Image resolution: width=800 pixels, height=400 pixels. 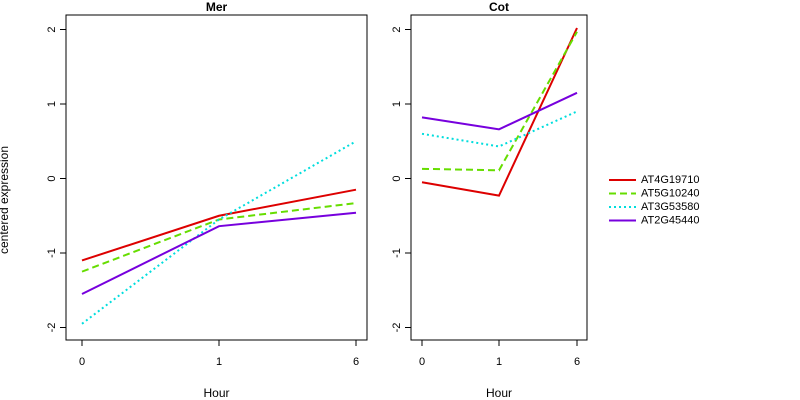 I want to click on panel-title-mer: Mer, so click(x=217, y=7).